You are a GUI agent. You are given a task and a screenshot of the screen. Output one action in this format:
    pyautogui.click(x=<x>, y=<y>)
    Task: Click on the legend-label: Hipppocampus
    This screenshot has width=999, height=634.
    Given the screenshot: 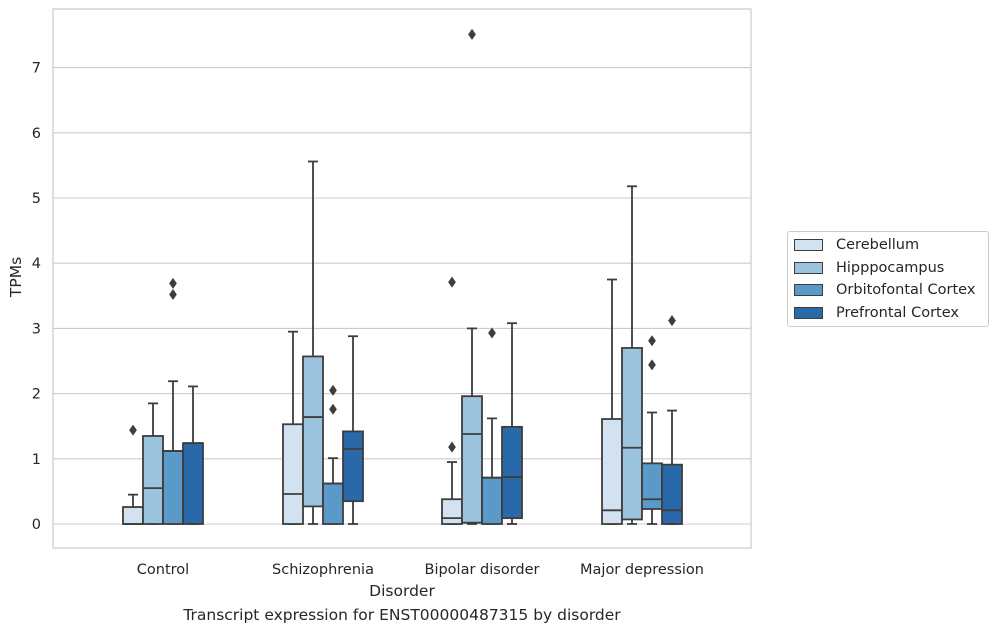 What is the action you would take?
    pyautogui.click(x=890, y=267)
    